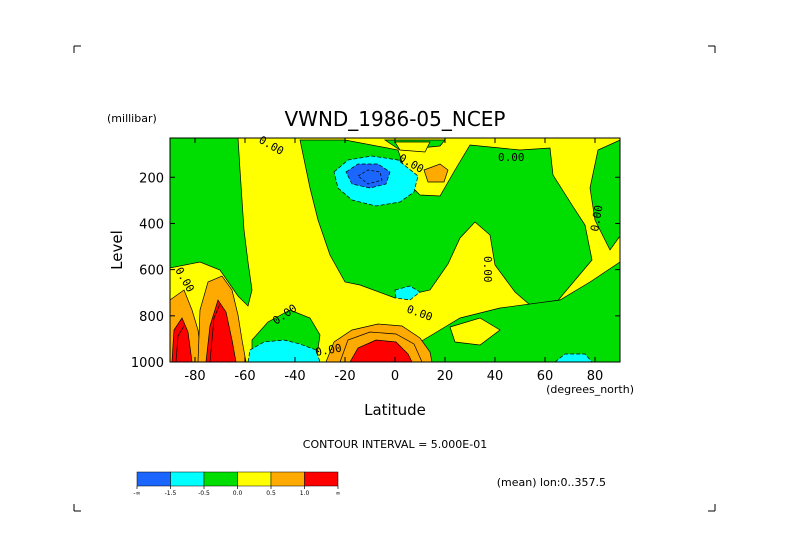  Describe the element at coordinates (271, 493) in the screenshot. I see `colorbar-label: 0.5` at that location.